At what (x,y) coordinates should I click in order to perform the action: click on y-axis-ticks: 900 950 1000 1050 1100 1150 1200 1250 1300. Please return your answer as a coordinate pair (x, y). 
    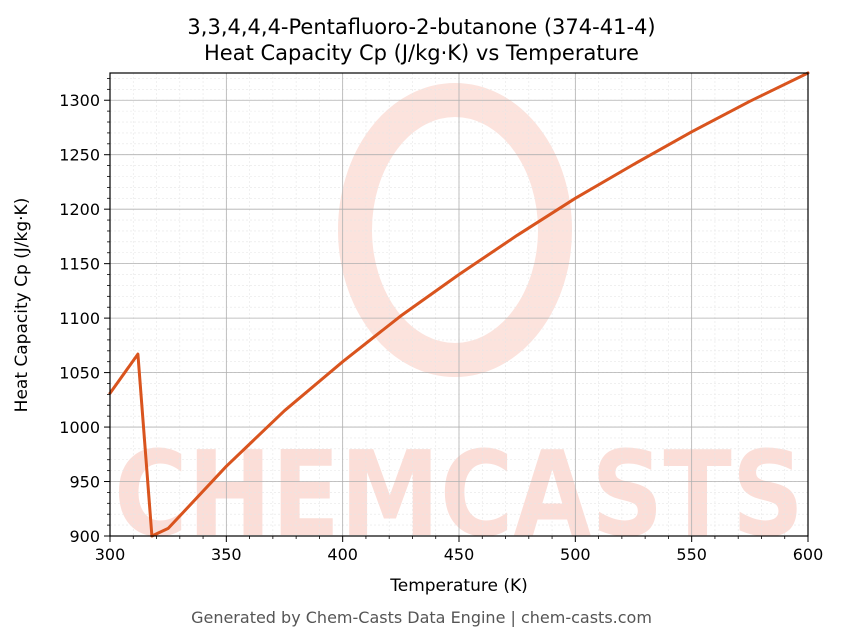
    Looking at the image, I should click on (84, 312).